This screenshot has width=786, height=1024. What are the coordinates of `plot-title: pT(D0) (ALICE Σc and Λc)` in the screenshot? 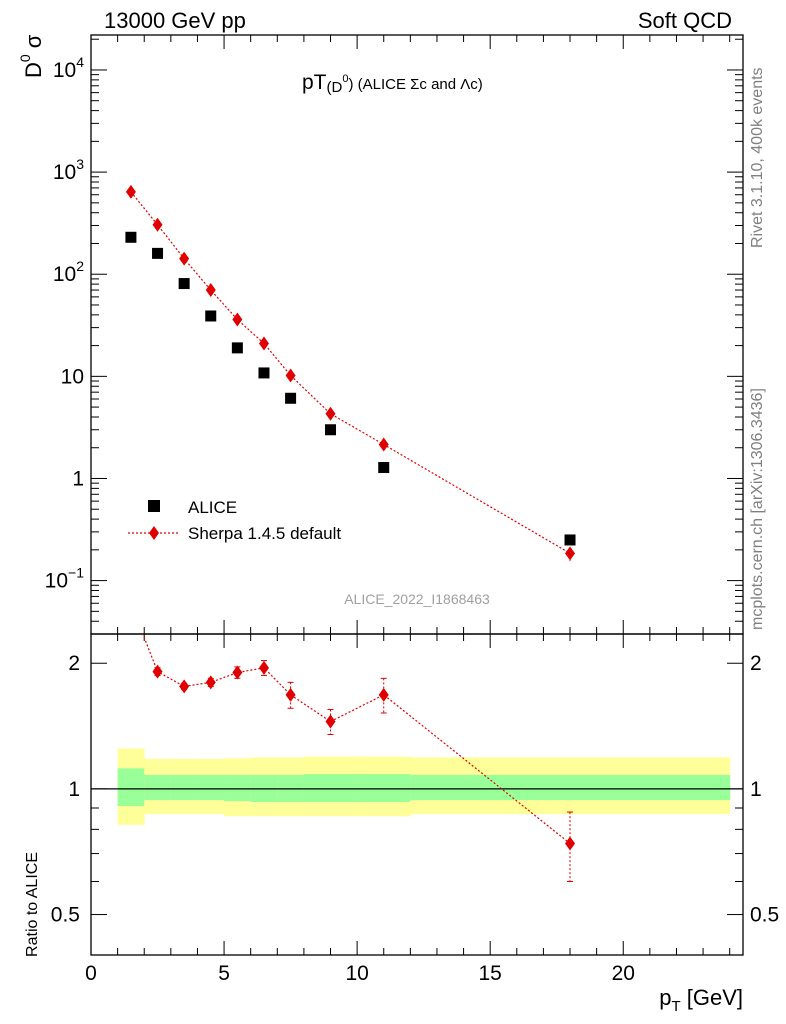 It's located at (392, 83).